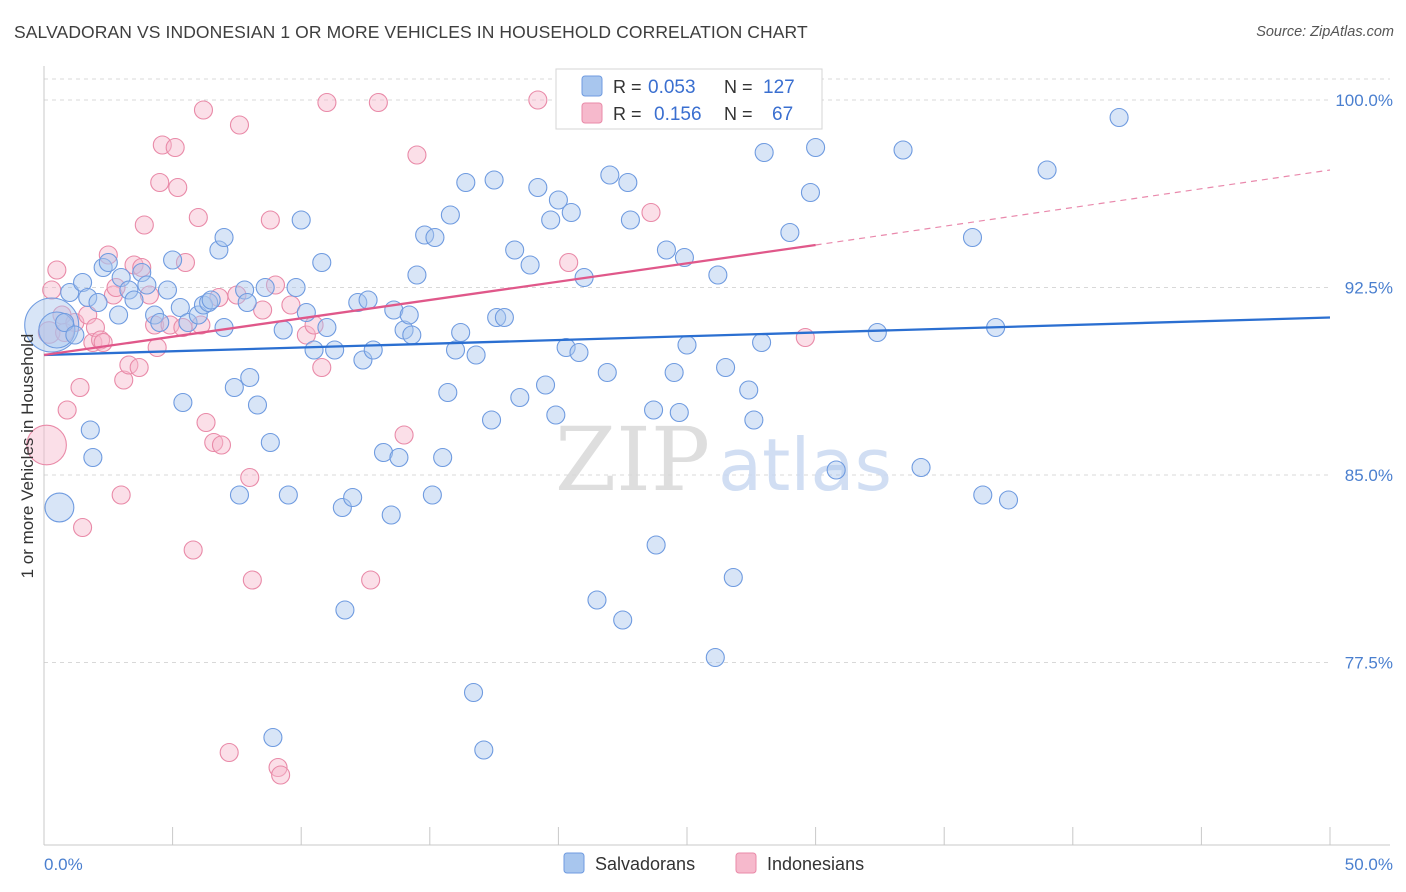 The image size is (1406, 892). I want to click on y-axis-label: 1 or more Vehicles in Household, so click(27, 456).